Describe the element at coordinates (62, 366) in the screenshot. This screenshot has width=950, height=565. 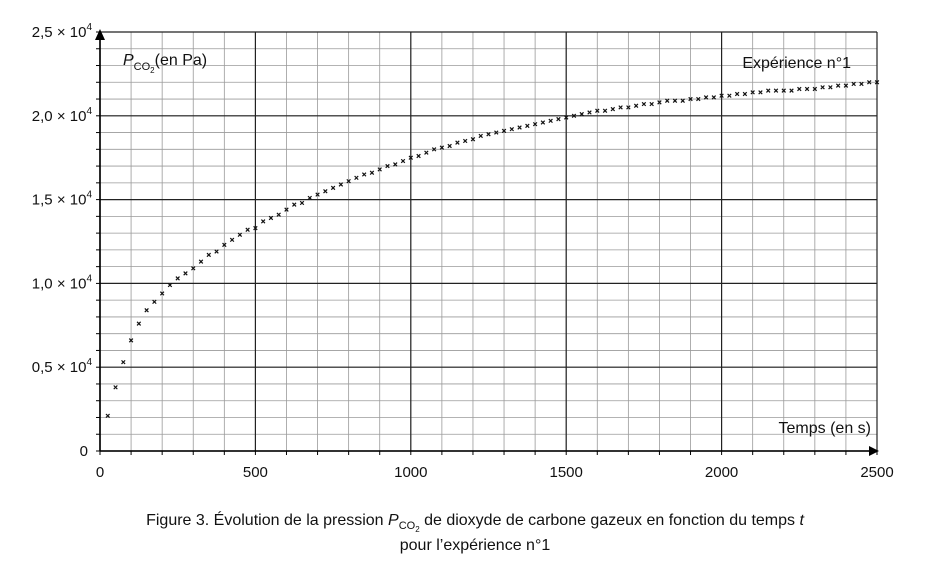
I see `y-tick-label: 0,5 × 10⁴` at that location.